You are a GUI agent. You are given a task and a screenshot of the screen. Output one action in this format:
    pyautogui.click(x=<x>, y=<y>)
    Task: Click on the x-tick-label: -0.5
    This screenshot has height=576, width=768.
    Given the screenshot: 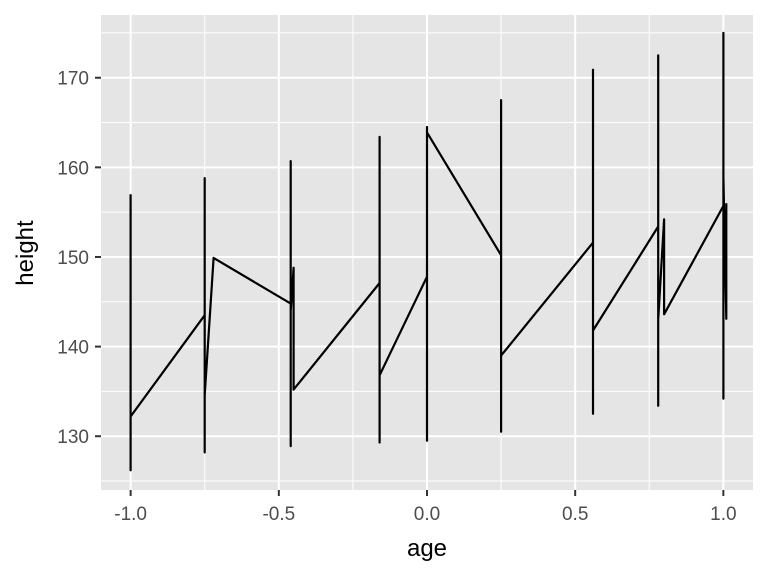 What is the action you would take?
    pyautogui.click(x=278, y=514)
    